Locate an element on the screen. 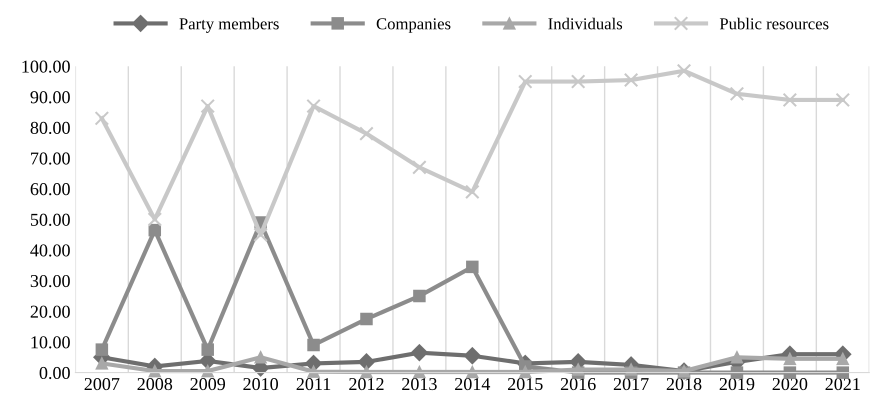  x-tick-label: 2015 is located at coordinates (525, 384).